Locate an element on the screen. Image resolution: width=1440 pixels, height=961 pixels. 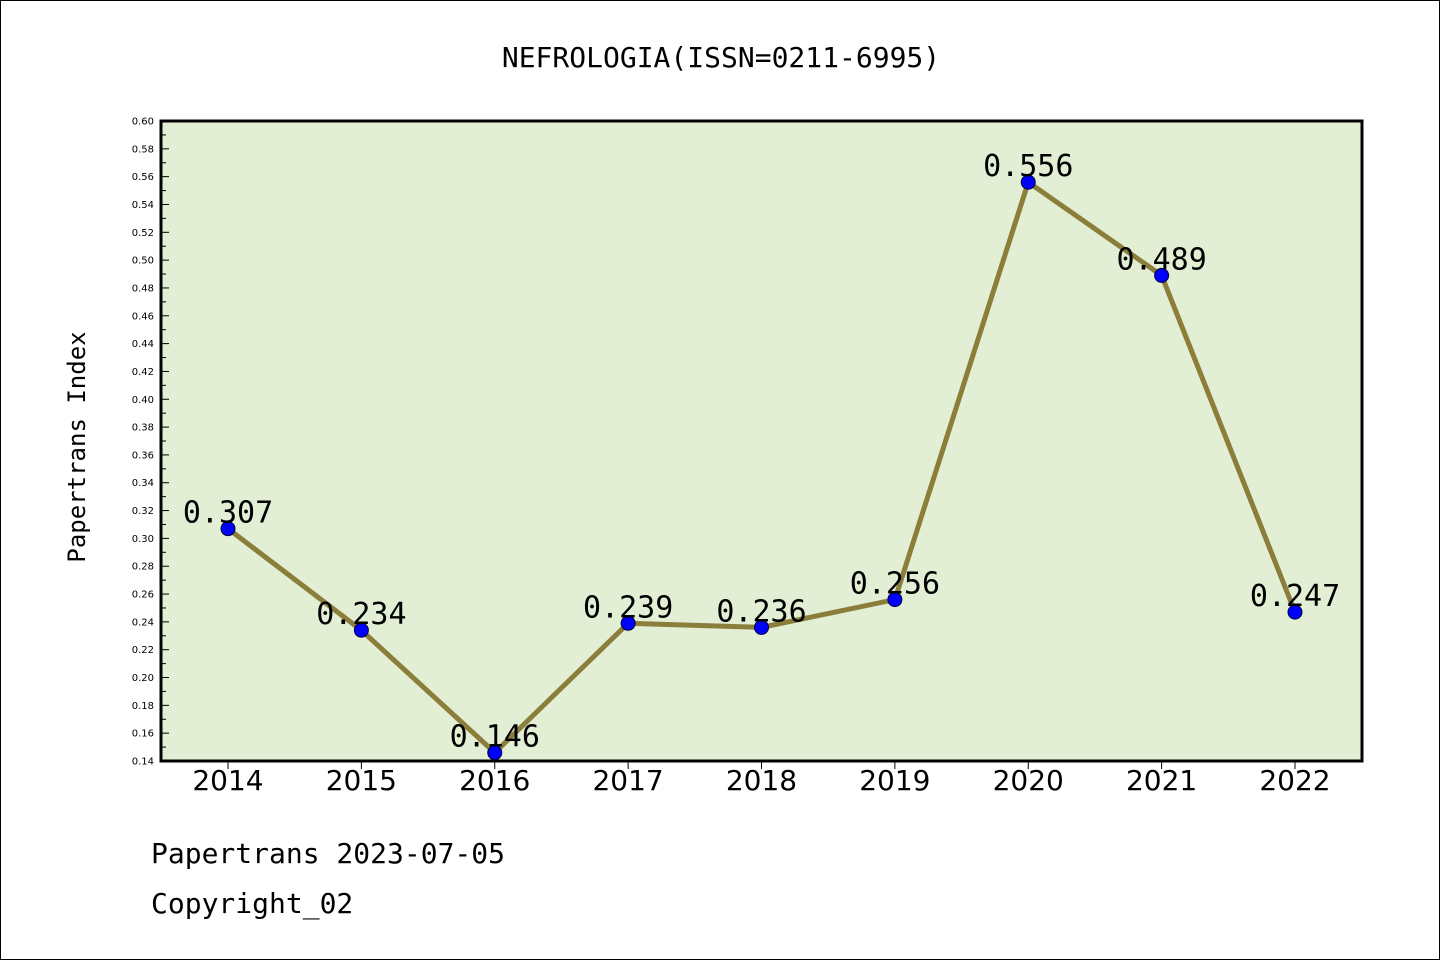
footer-date-line: Papertrans 2023-07-05 is located at coordinates (328, 853).